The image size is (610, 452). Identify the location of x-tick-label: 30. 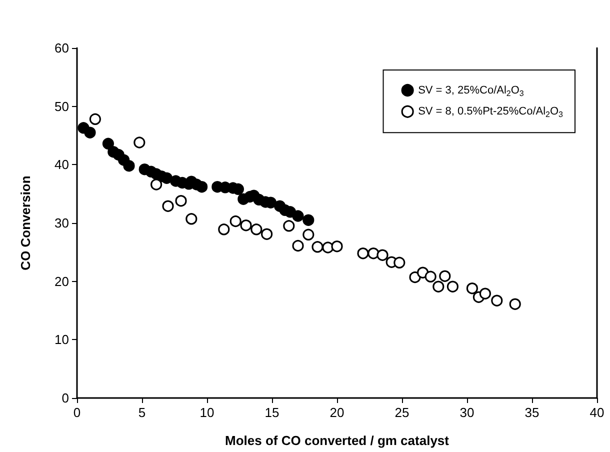
(467, 412).